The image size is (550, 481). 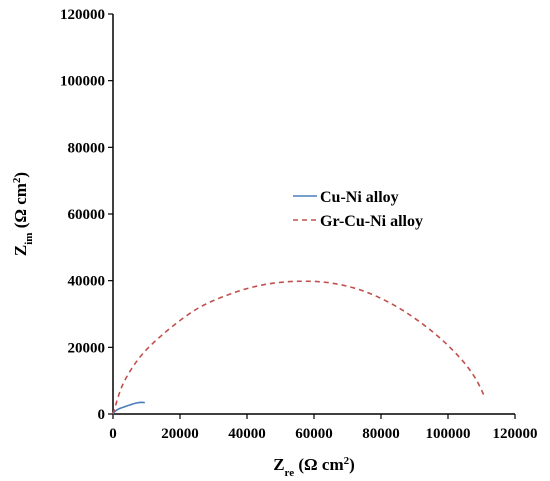 I want to click on y-tick-label: 80000, so click(x=87, y=148).